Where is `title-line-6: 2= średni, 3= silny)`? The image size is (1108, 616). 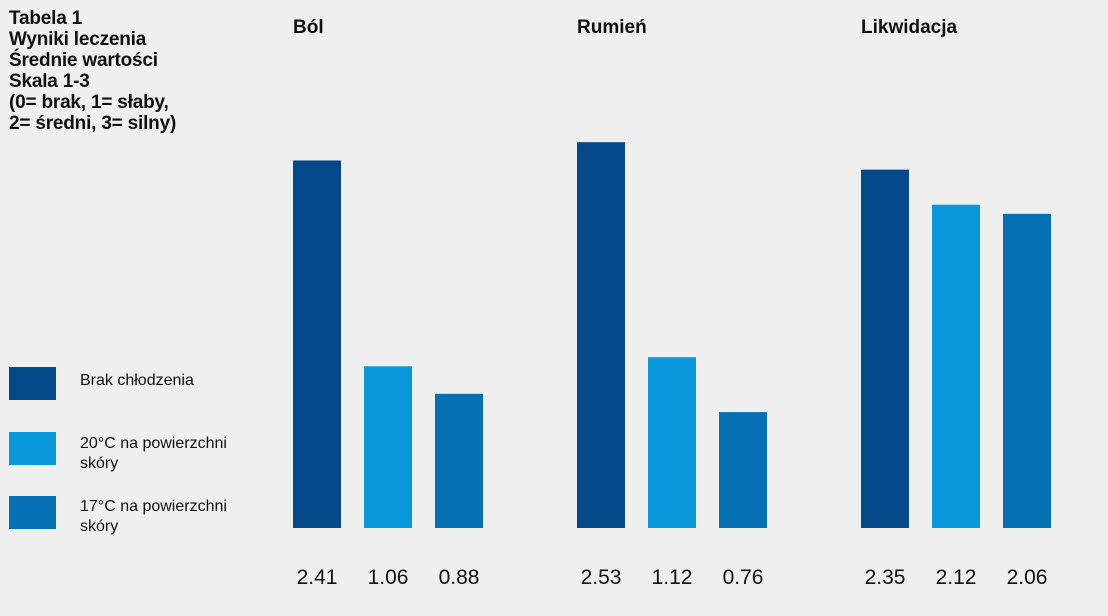 title-line-6: 2= średni, 3= silny) is located at coordinates (93, 123).